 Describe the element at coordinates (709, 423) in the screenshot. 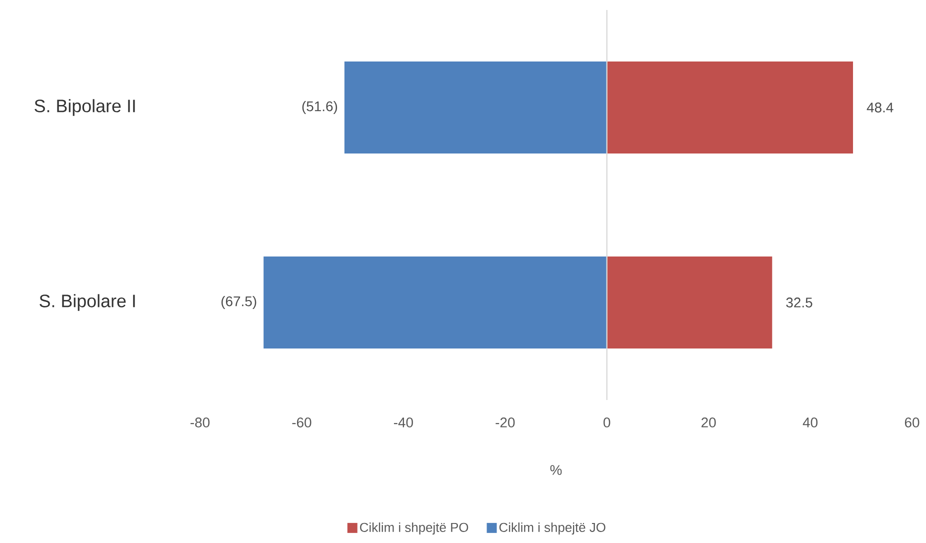

I see `x-tick-label: 20` at that location.